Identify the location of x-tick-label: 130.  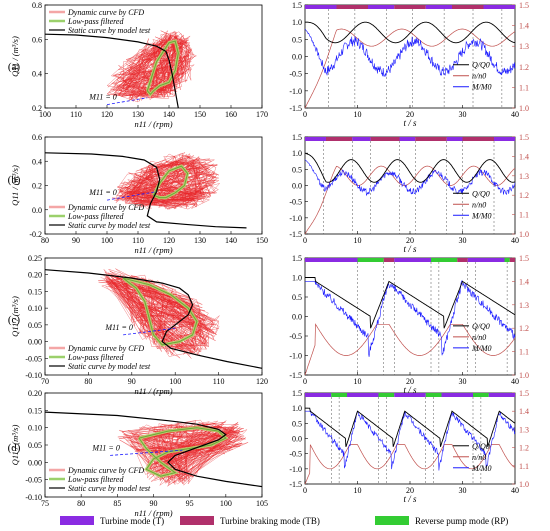
(138, 114).